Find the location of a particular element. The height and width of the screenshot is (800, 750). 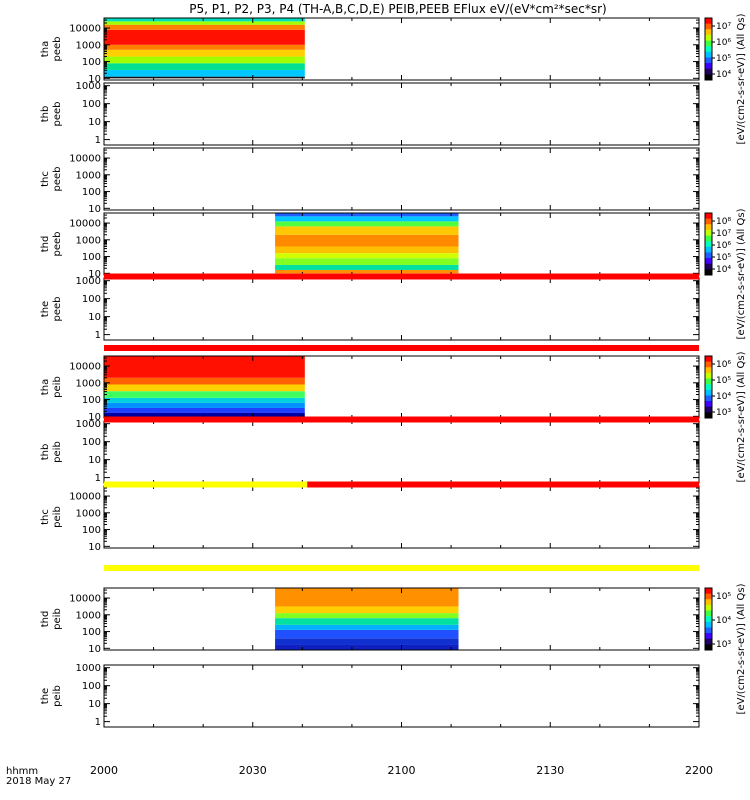

x-axis: 2000 2030 2100 2130 2200 is located at coordinates (401, 770).